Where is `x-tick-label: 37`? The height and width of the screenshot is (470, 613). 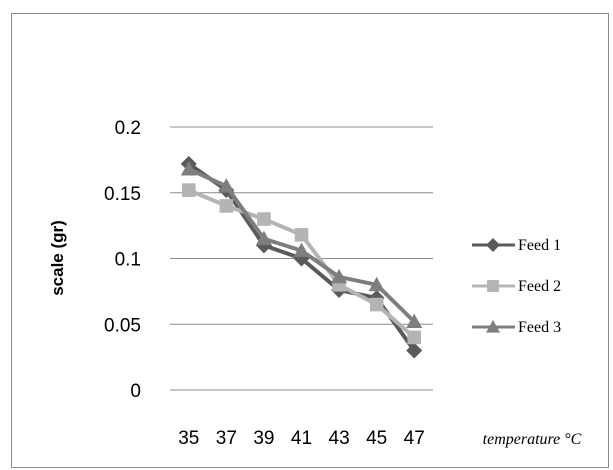 x-tick-label: 37 is located at coordinates (226, 438).